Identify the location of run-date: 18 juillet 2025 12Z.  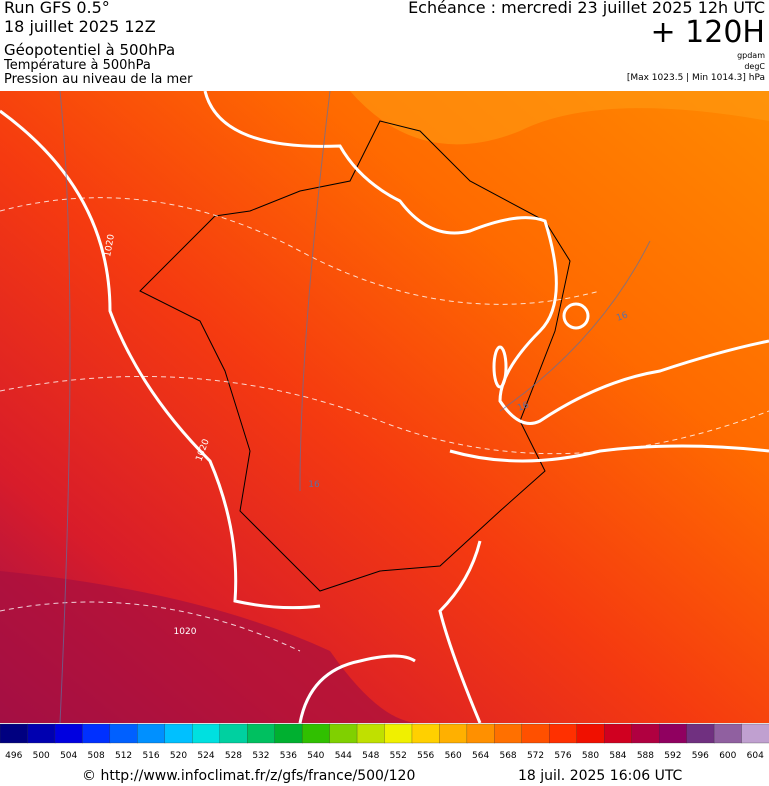
(80, 26).